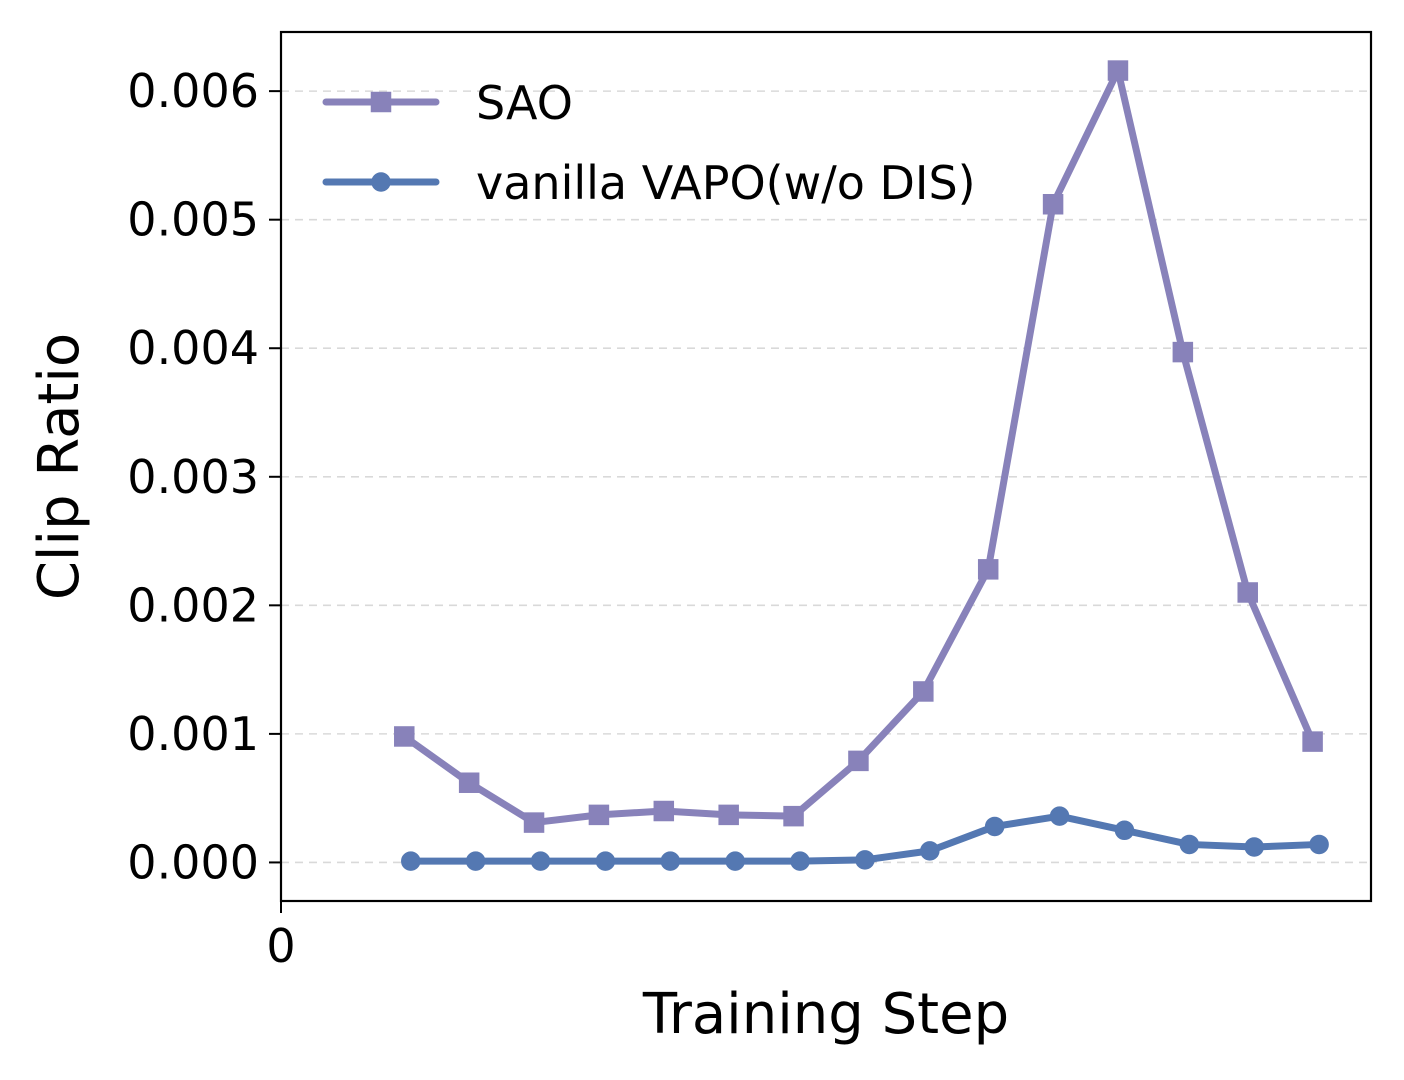 Image resolution: width=1404 pixels, height=1080 pixels. I want to click on x-tick-label-0: 0, so click(280, 946).